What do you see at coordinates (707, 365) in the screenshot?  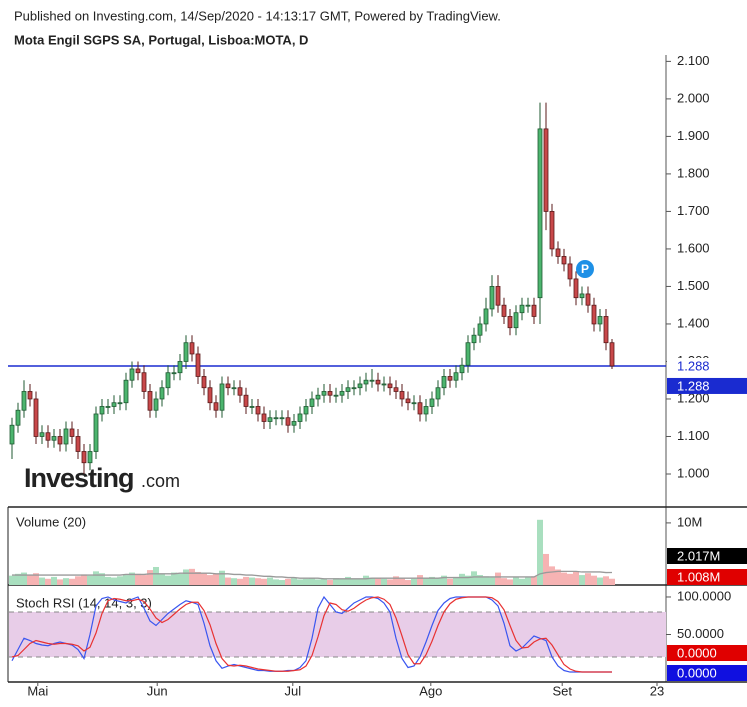 I see `price-line-badge` at bounding box center [707, 365].